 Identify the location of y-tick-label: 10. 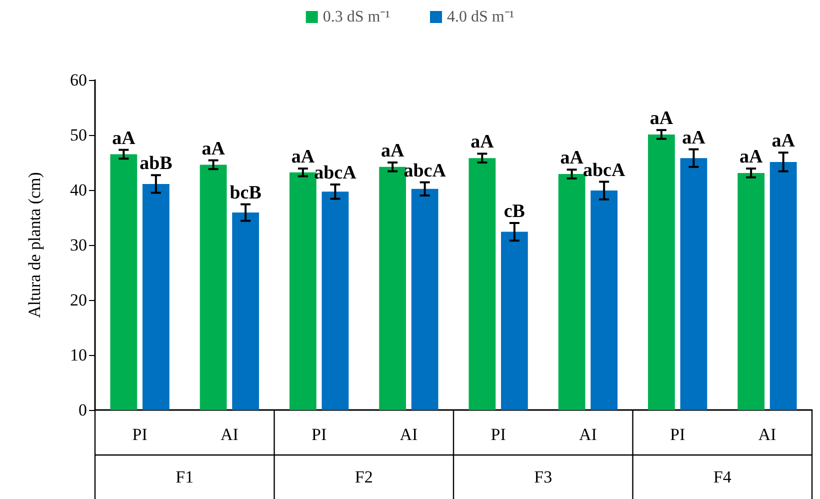
(78, 355).